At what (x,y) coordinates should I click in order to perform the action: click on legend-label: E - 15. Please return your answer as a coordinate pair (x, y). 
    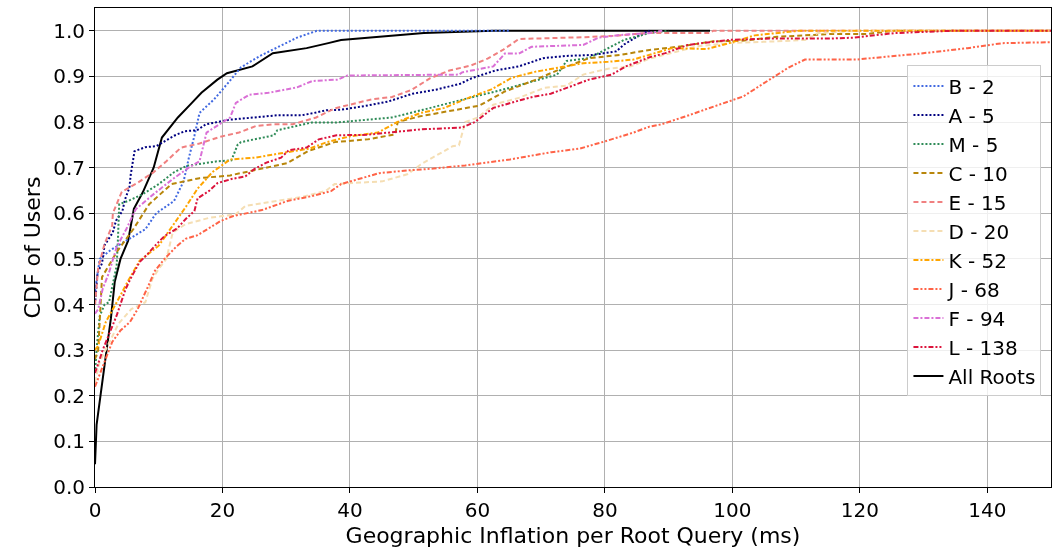
    Looking at the image, I should click on (977, 202).